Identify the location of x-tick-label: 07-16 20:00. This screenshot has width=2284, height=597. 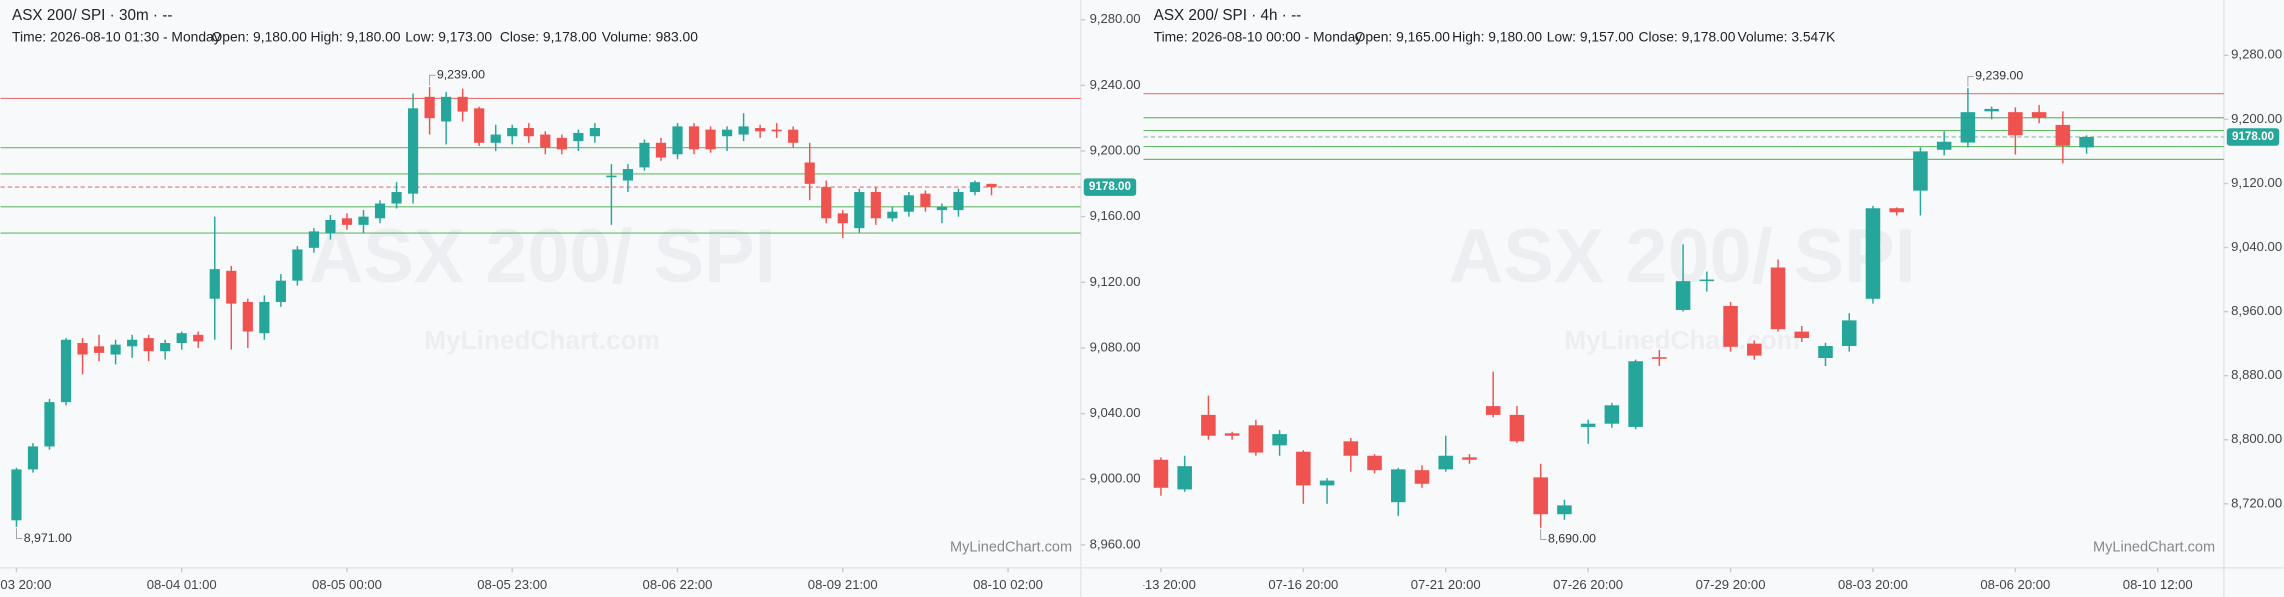
(1303, 584).